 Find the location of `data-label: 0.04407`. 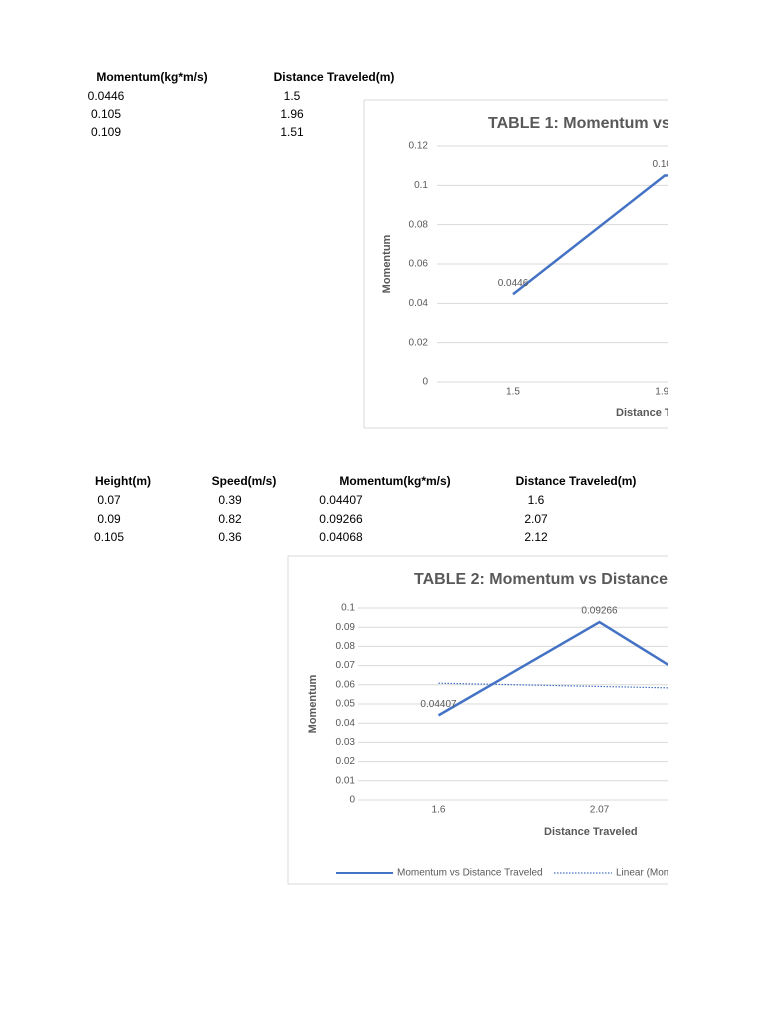

data-label: 0.04407 is located at coordinates (438, 704).